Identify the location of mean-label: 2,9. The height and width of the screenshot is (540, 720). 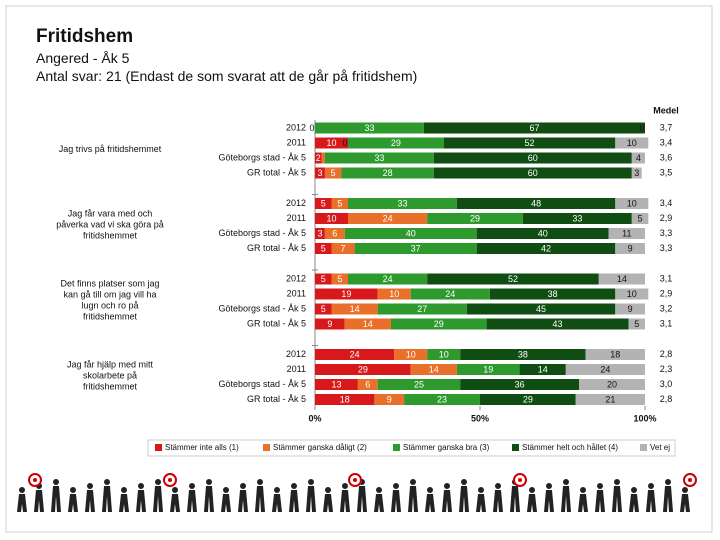
(666, 293).